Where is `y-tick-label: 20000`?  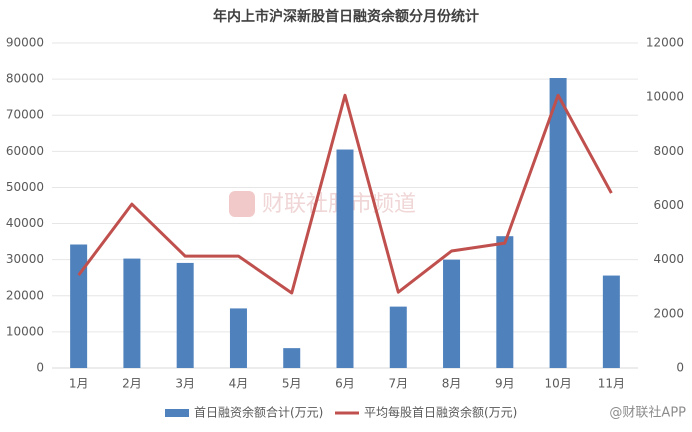 y-tick-label: 20000 is located at coordinates (25, 295).